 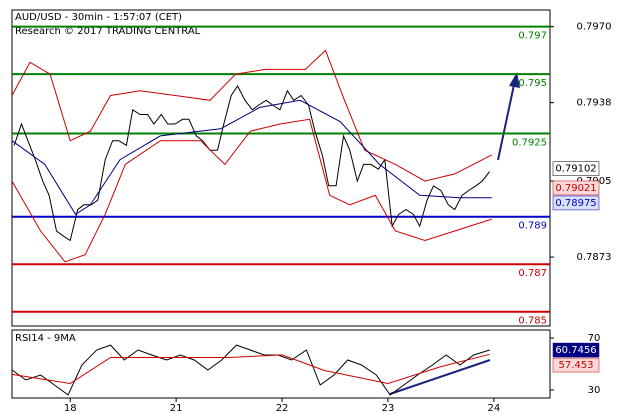 I want to click on last-value-label: 0.79102, so click(x=575, y=169).